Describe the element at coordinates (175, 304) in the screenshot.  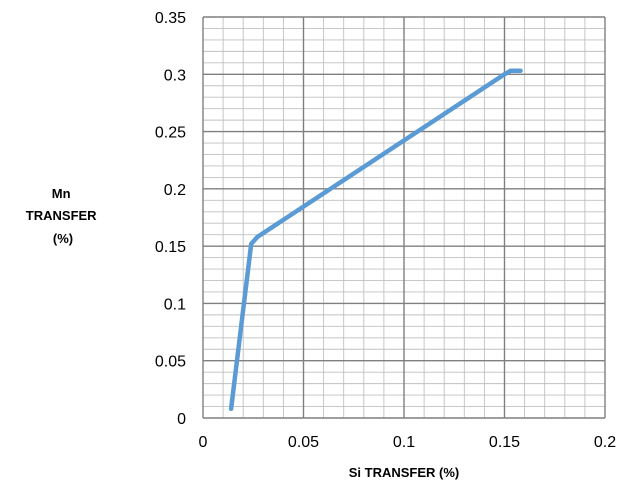
I see `y-tick-label: 0.1` at that location.